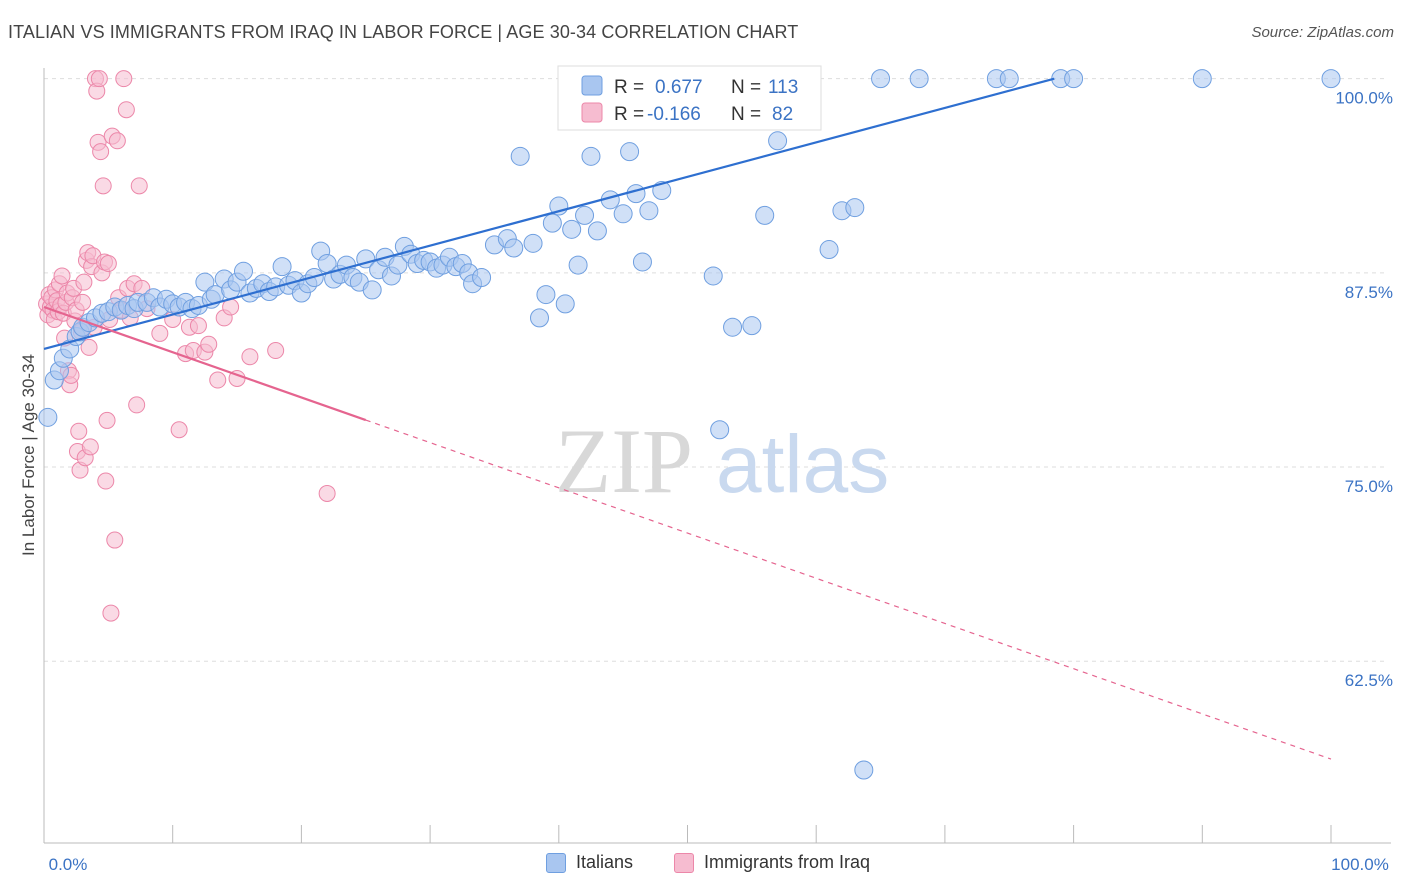 This screenshot has height=892, width=1406. Describe the element at coordinates (629, 114) in the screenshot. I see `legend-iraq-r-label: R =` at that location.